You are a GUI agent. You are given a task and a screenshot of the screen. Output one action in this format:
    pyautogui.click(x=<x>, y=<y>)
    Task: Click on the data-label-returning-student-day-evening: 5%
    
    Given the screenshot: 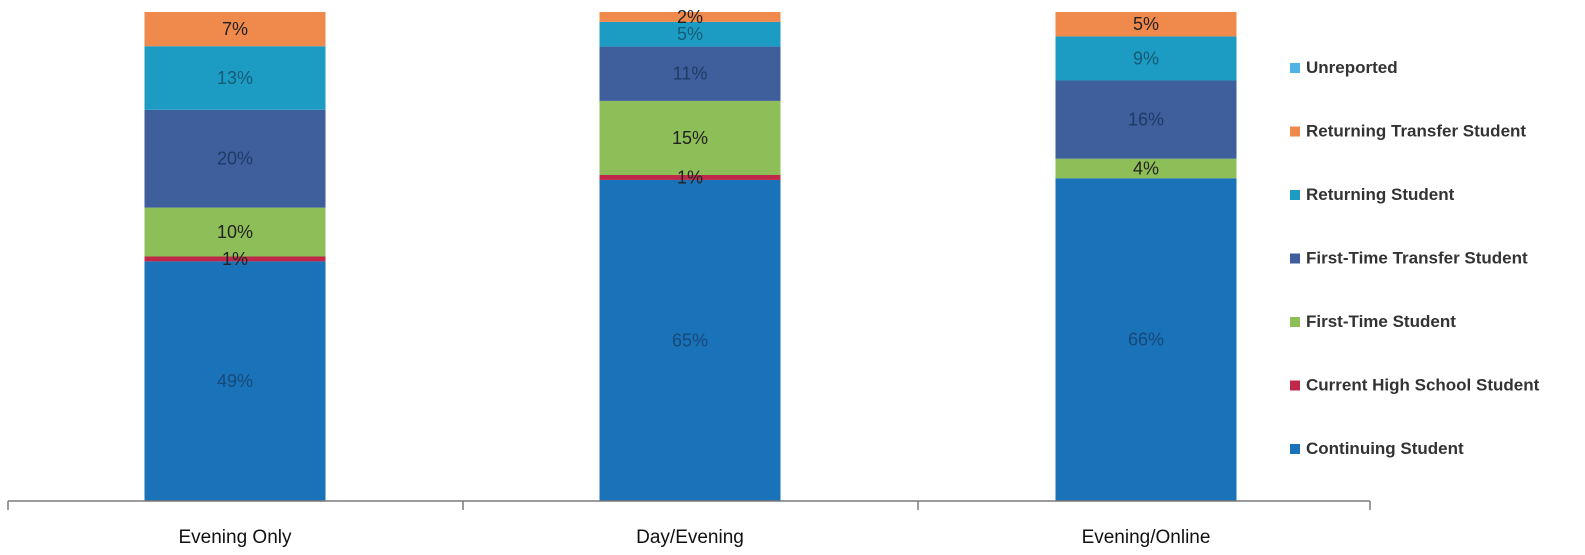 What is the action you would take?
    pyautogui.click(x=690, y=34)
    